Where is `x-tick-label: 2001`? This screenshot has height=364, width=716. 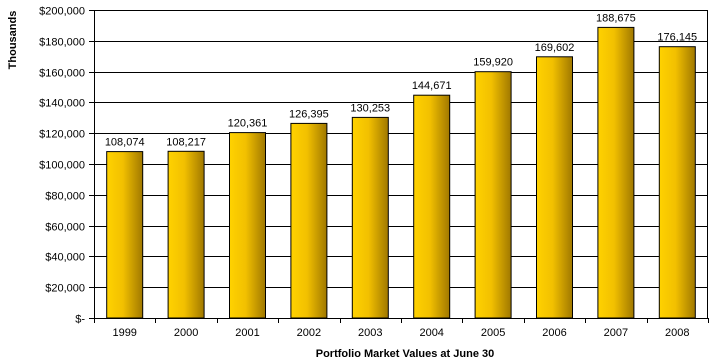
x-tick-label: 2001 is located at coordinates (247, 333).